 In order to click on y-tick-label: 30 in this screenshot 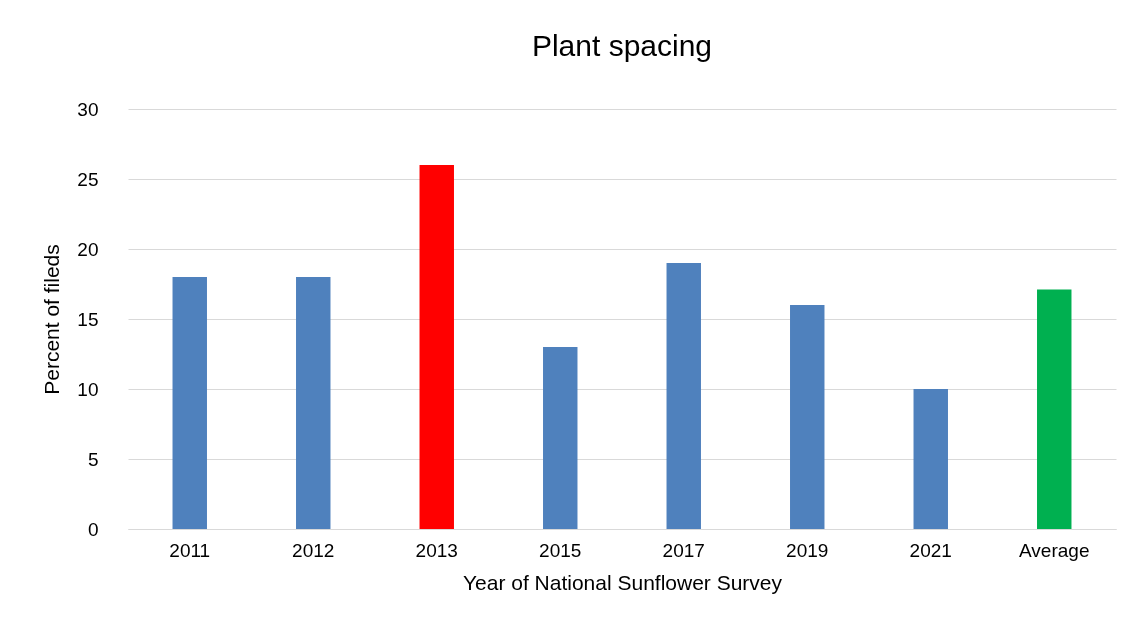, I will do `click(88, 109)`.